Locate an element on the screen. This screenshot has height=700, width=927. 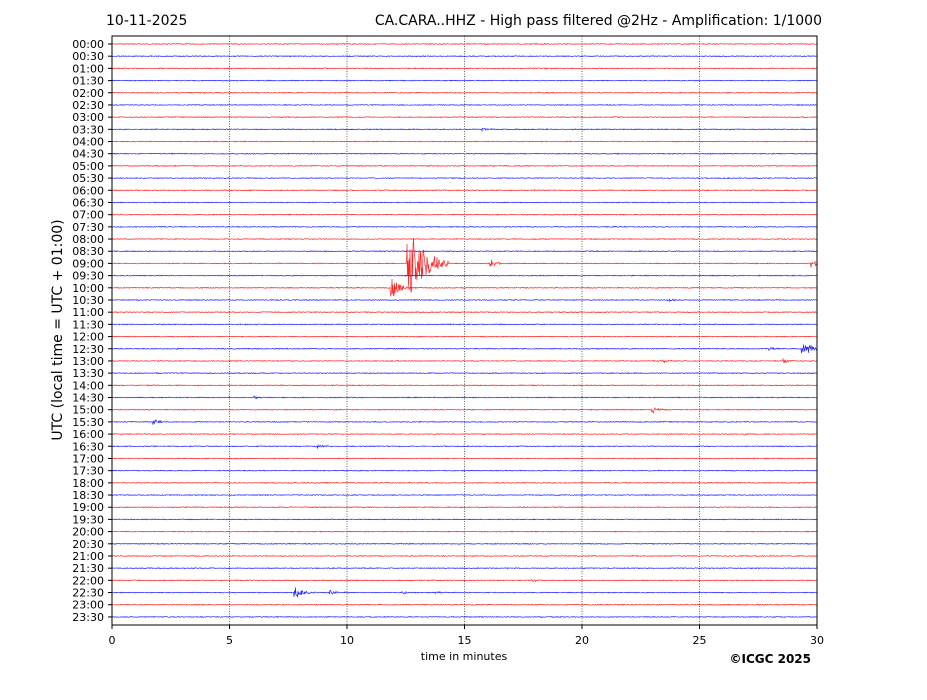
x-axis-ticks: 0 5 10 15 20 25 30 is located at coordinates (466, 636).